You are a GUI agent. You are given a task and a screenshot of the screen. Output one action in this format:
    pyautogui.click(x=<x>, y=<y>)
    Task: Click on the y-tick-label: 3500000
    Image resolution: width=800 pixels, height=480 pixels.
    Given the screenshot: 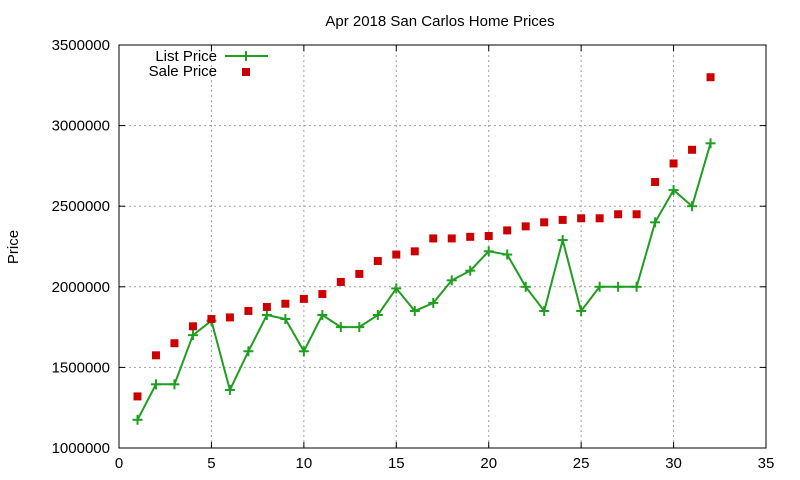 What is the action you would take?
    pyautogui.click(x=81, y=45)
    